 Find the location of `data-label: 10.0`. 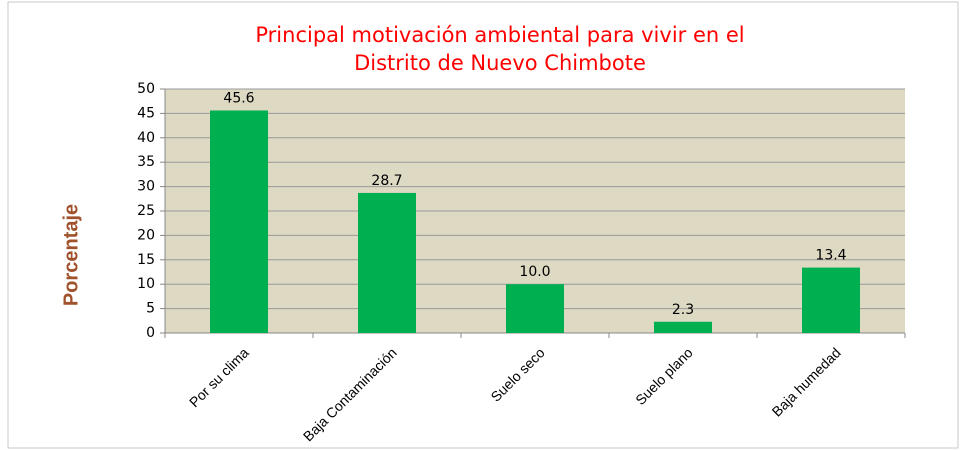

data-label: 10.0 is located at coordinates (534, 272).